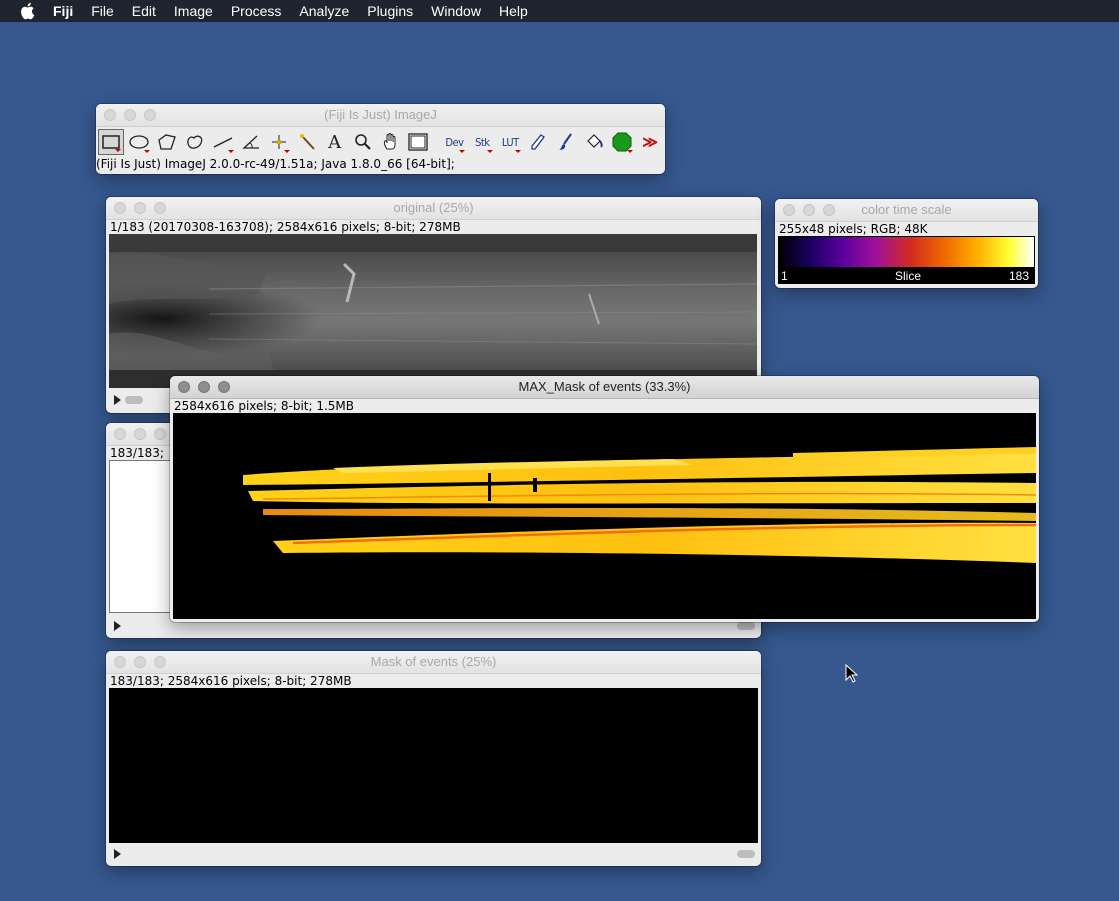  I want to click on menu-fiji: Fiji, so click(63, 11).